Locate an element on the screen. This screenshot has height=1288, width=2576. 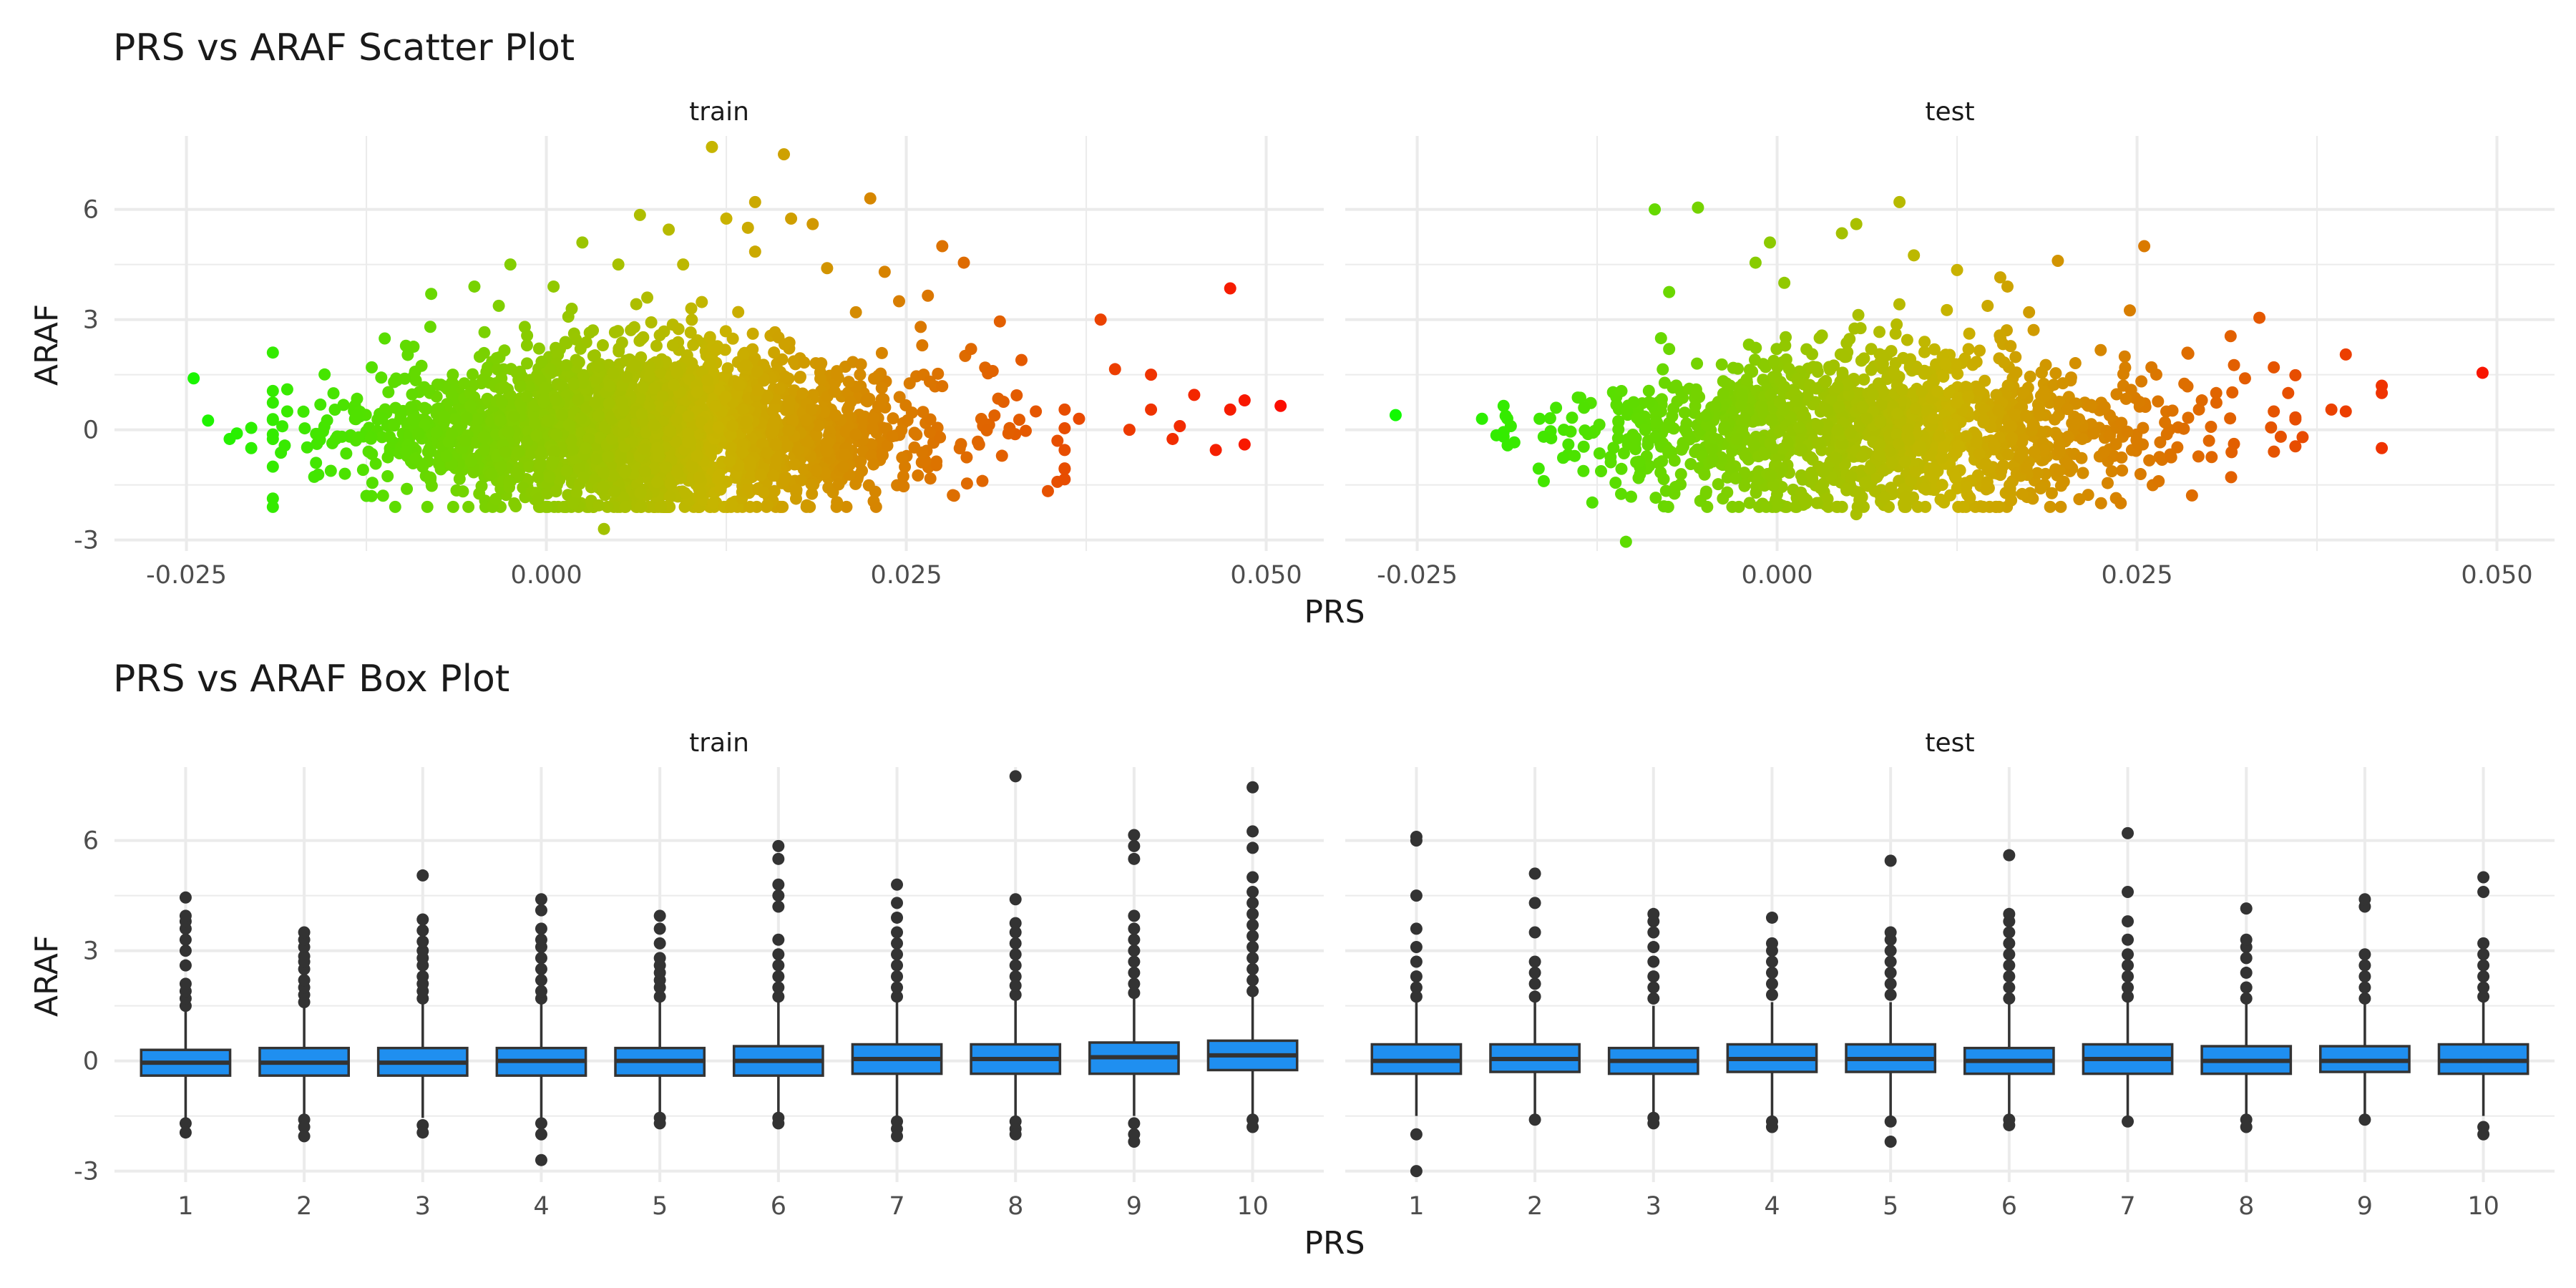
scatter-train-y-tick-label: -3 is located at coordinates (86, 541).